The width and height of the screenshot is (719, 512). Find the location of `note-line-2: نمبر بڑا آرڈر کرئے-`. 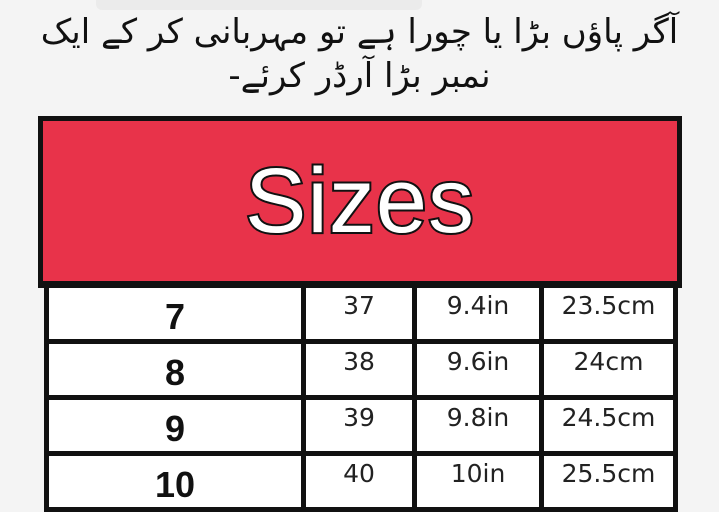

note-line-2: نمبر بڑا آرڈر کرئے- is located at coordinates (359, 76).